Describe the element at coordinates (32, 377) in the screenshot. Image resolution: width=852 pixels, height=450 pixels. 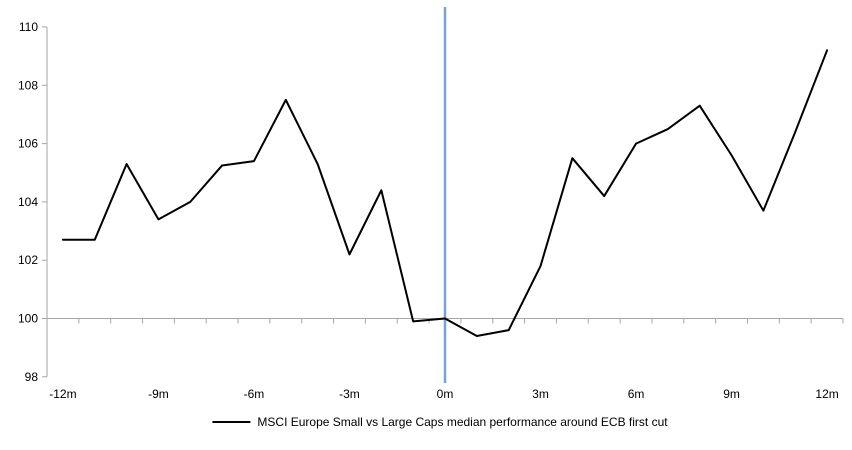
I see `y-tick-label: 98` at that location.